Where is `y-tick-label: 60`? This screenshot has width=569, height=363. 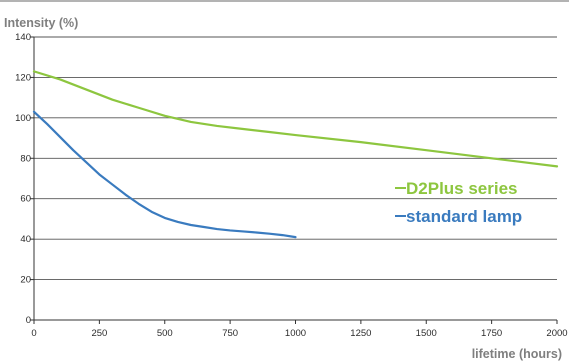
y-tick-label: 60 is located at coordinates (25, 199).